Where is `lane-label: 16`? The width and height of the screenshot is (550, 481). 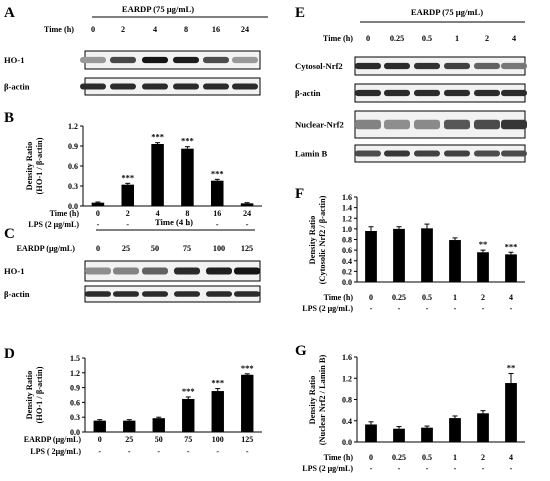
lane-label: 16 is located at coordinates (216, 29).